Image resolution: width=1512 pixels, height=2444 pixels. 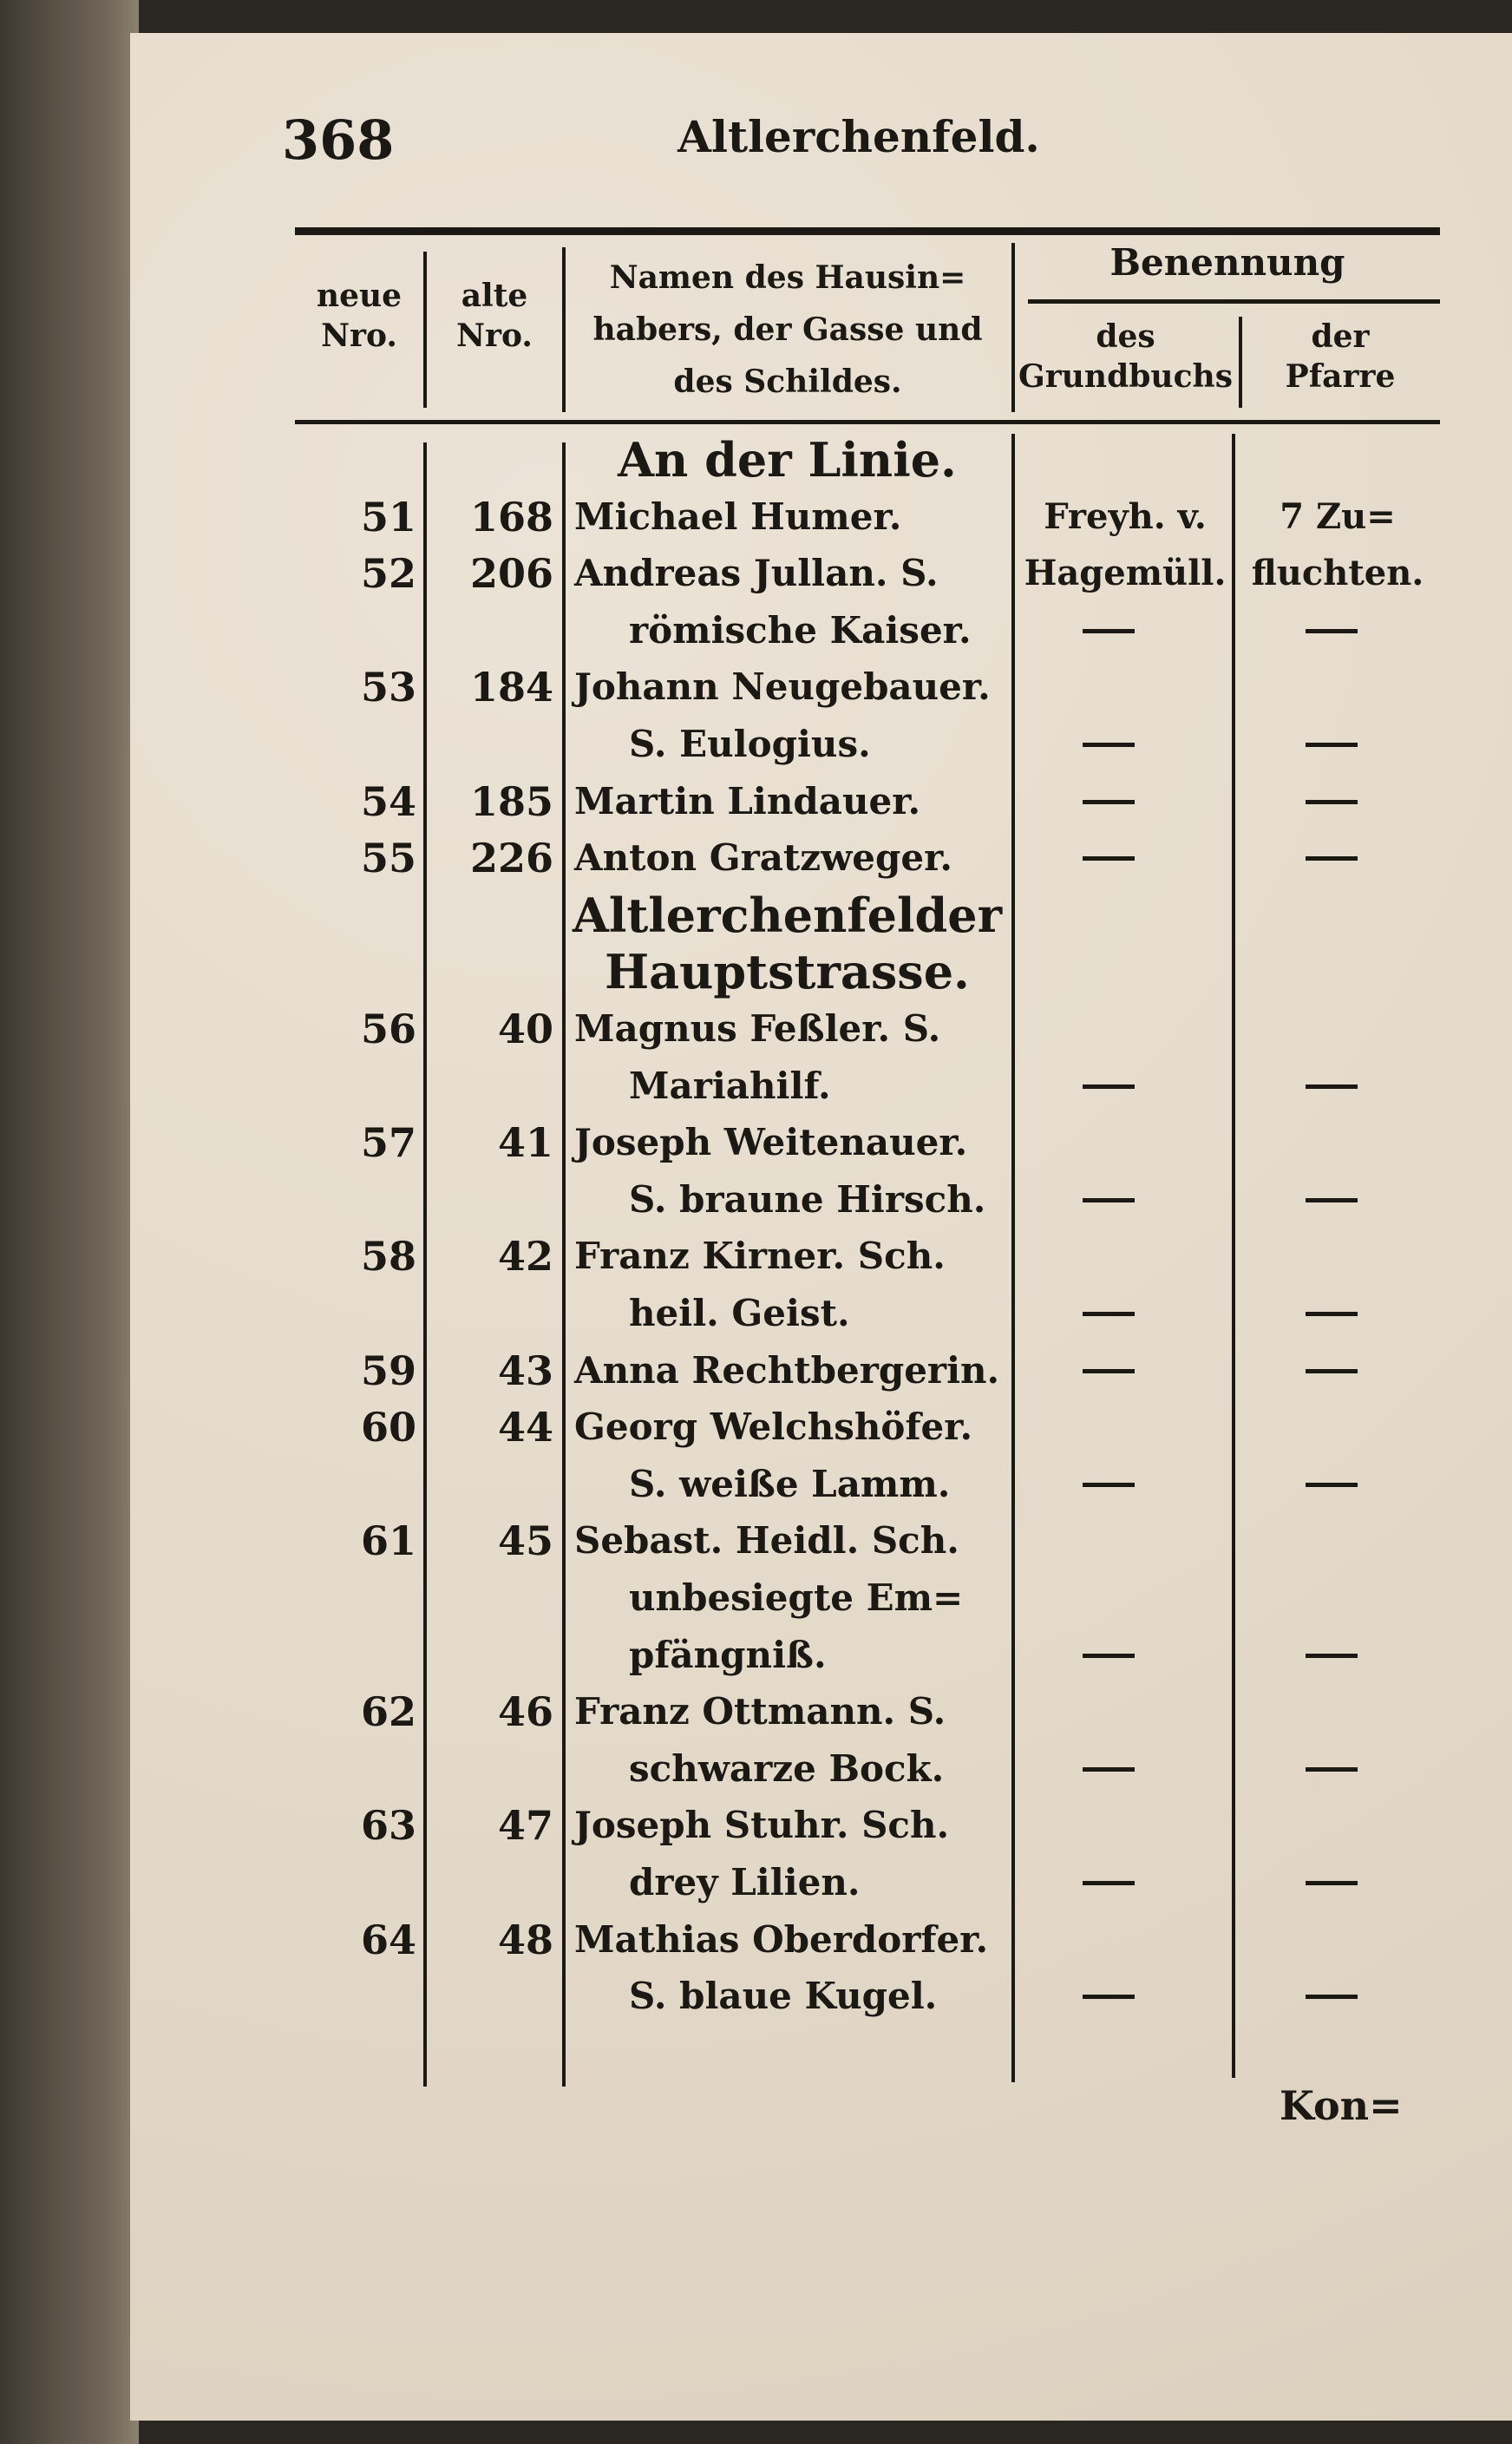 I want to click on street-heading: Altlerchenfelder, so click(x=787, y=915).